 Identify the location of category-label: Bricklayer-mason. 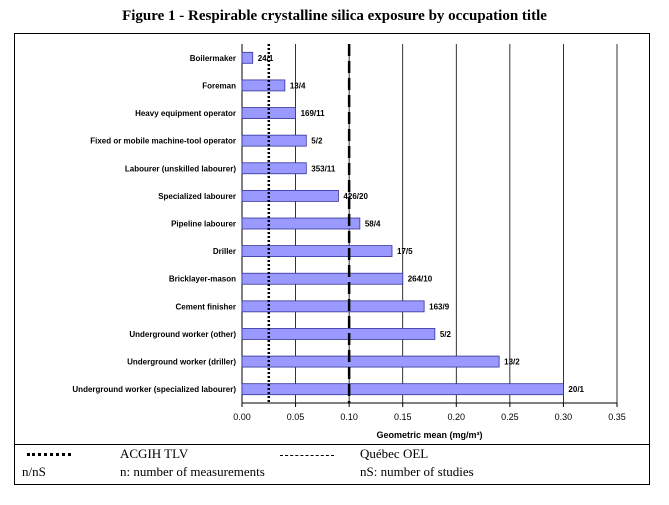
(202, 279).